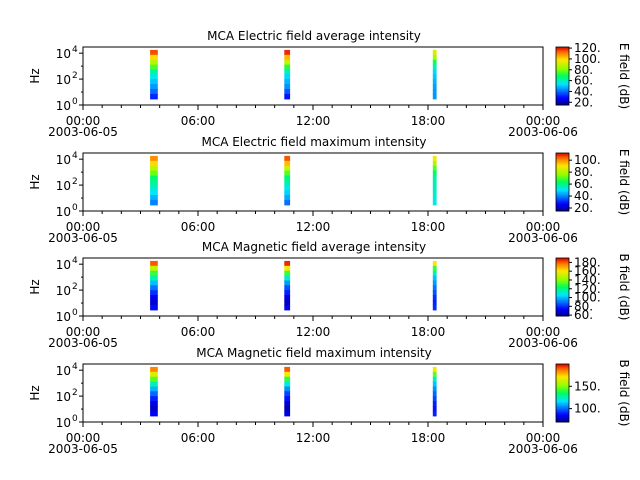 Image resolution: width=640 pixels, height=480 pixels. I want to click on y-axis-label: Hz, so click(35, 75).